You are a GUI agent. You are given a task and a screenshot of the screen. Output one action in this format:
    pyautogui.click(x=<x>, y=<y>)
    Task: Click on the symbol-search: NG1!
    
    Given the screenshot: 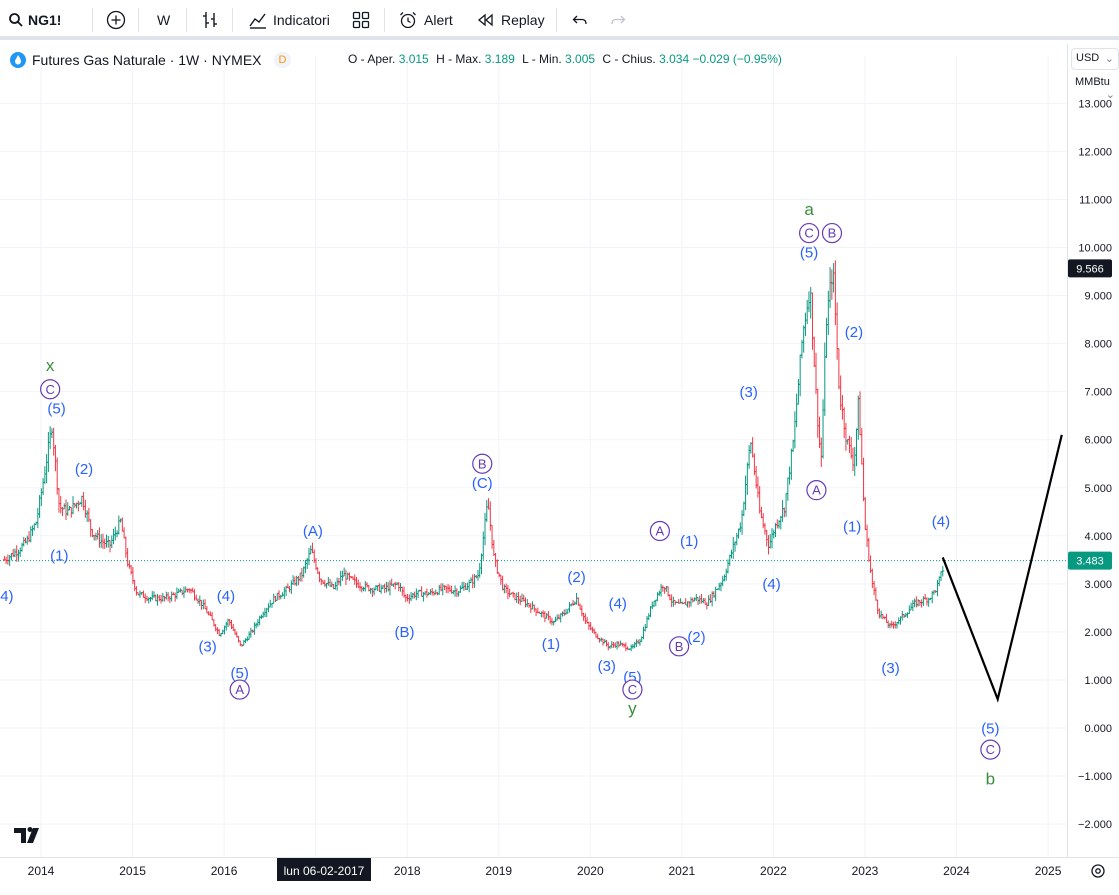 What is the action you would take?
    pyautogui.click(x=34, y=20)
    